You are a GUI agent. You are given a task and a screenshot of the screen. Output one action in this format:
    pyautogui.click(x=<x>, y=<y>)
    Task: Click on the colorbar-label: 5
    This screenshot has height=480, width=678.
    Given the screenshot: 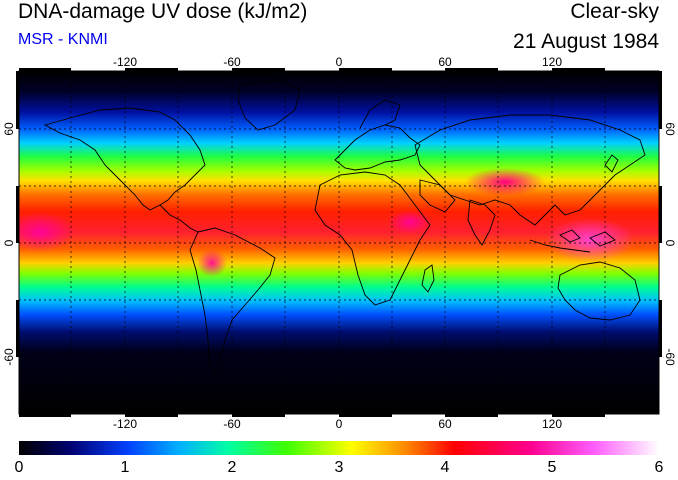 What is the action you would take?
    pyautogui.click(x=552, y=467)
    